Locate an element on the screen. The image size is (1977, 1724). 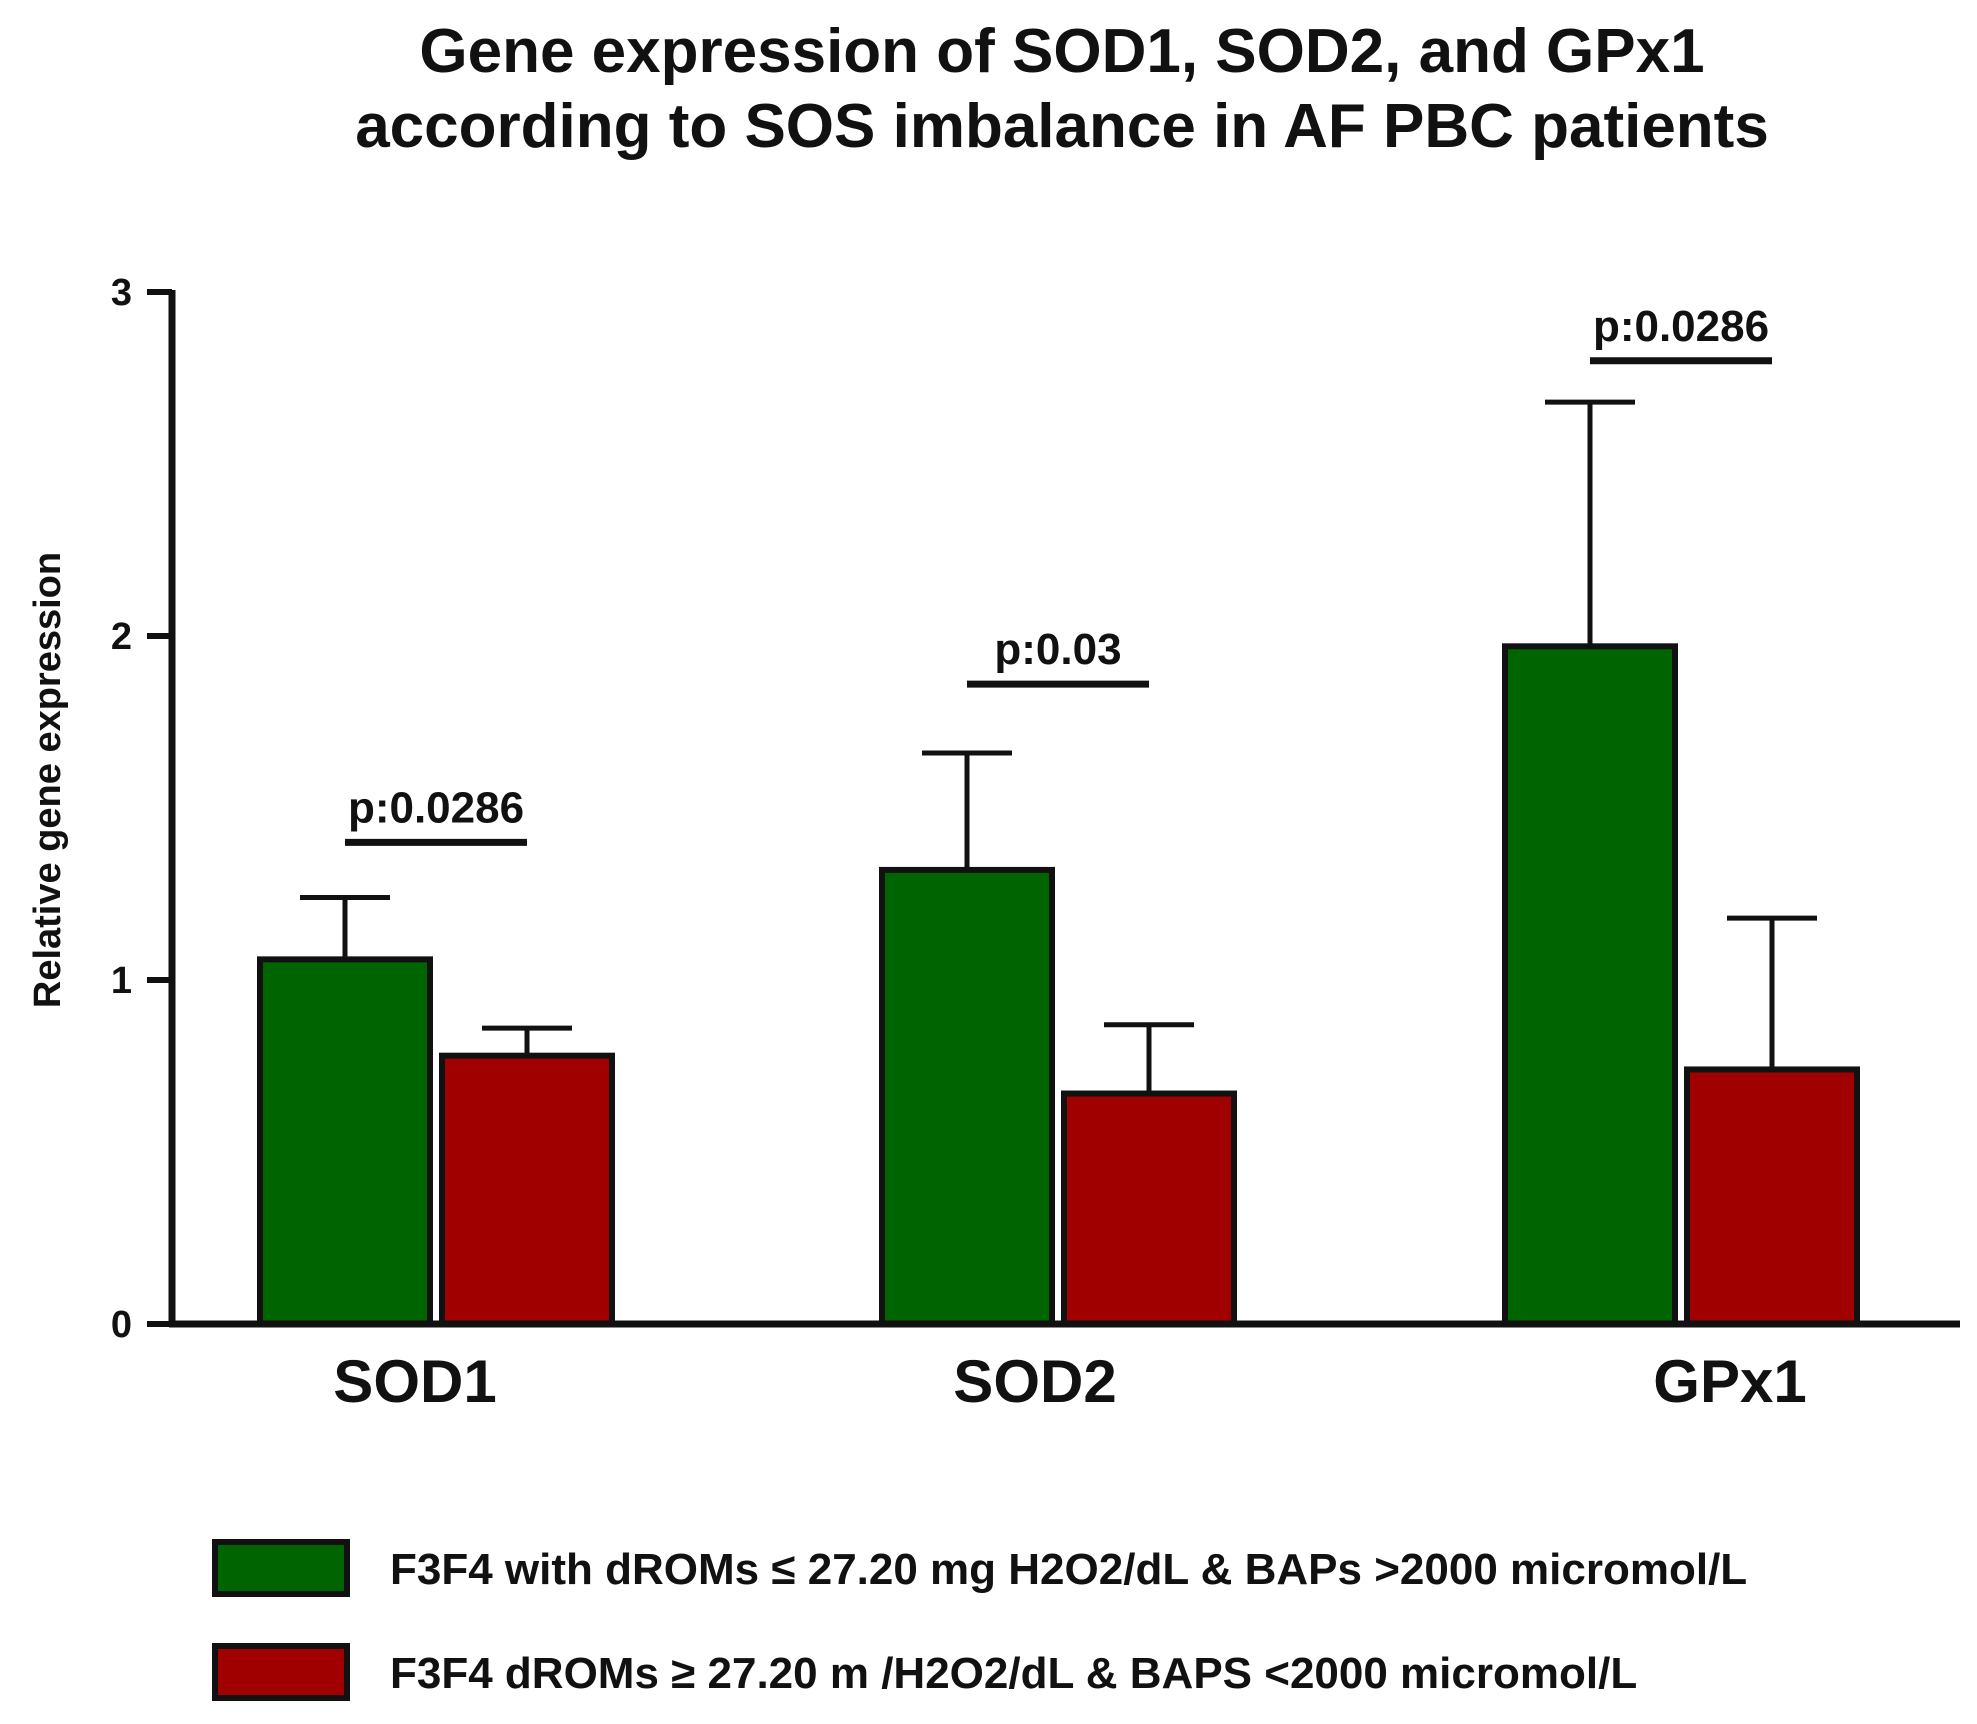
x-category-labels: SOD1 SOD2 GPx1 is located at coordinates (1069, 1381).